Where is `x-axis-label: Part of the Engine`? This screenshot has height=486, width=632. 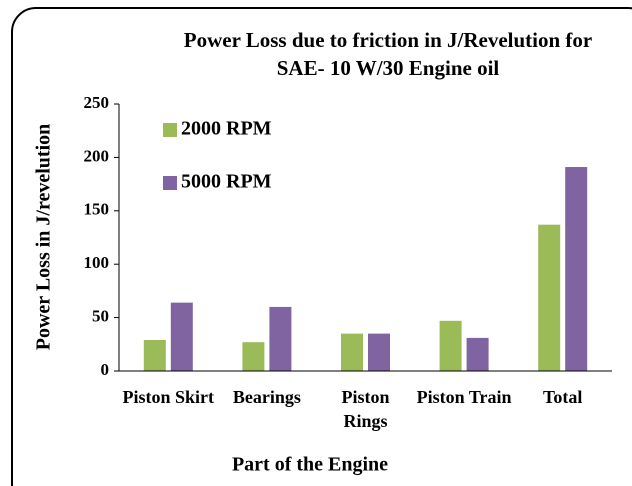
x-axis-label: Part of the Engine is located at coordinates (310, 465).